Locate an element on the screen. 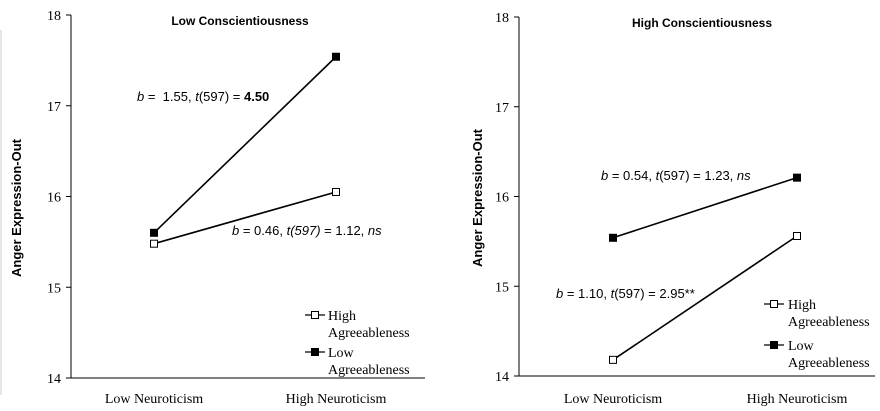  annotation-high-agreeableness-slope: b = 0.46, t(597) = 1.12, ns is located at coordinates (307, 230).